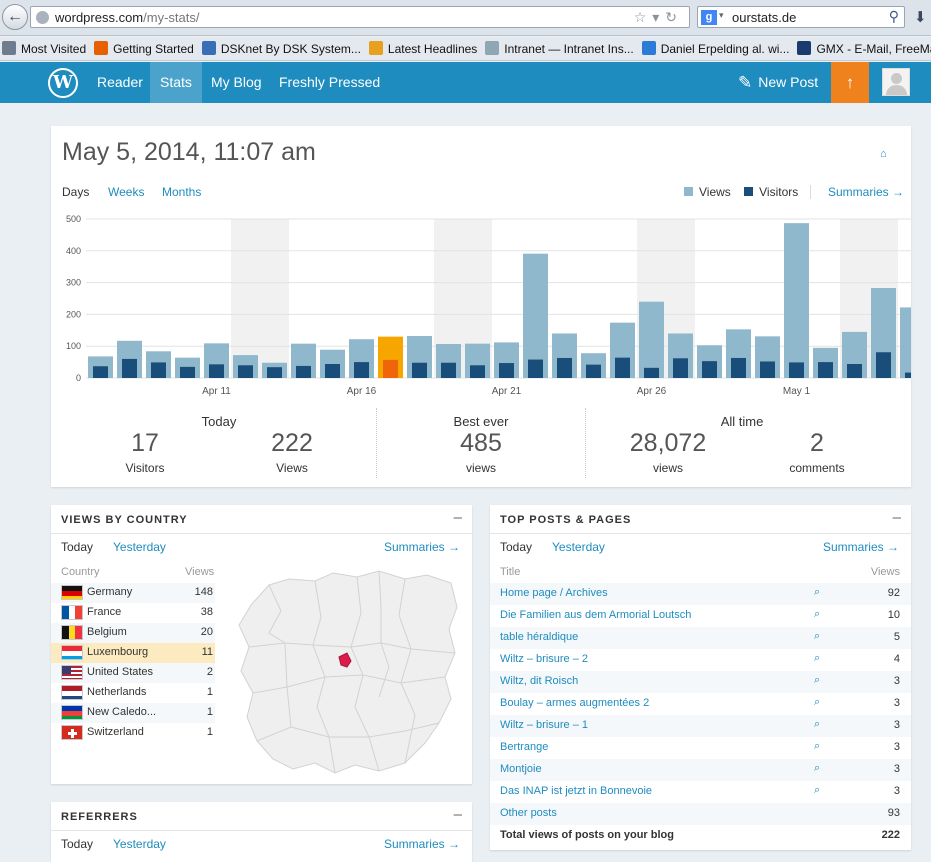 The height and width of the screenshot is (862, 931). What do you see at coordinates (896, 82) in the screenshot?
I see `avatar` at bounding box center [896, 82].